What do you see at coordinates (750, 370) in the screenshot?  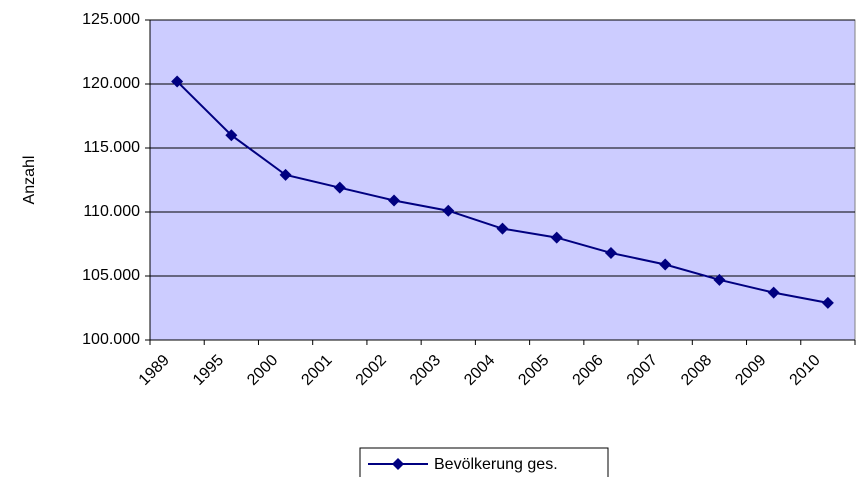 I see `x-tick-label: 2009` at bounding box center [750, 370].